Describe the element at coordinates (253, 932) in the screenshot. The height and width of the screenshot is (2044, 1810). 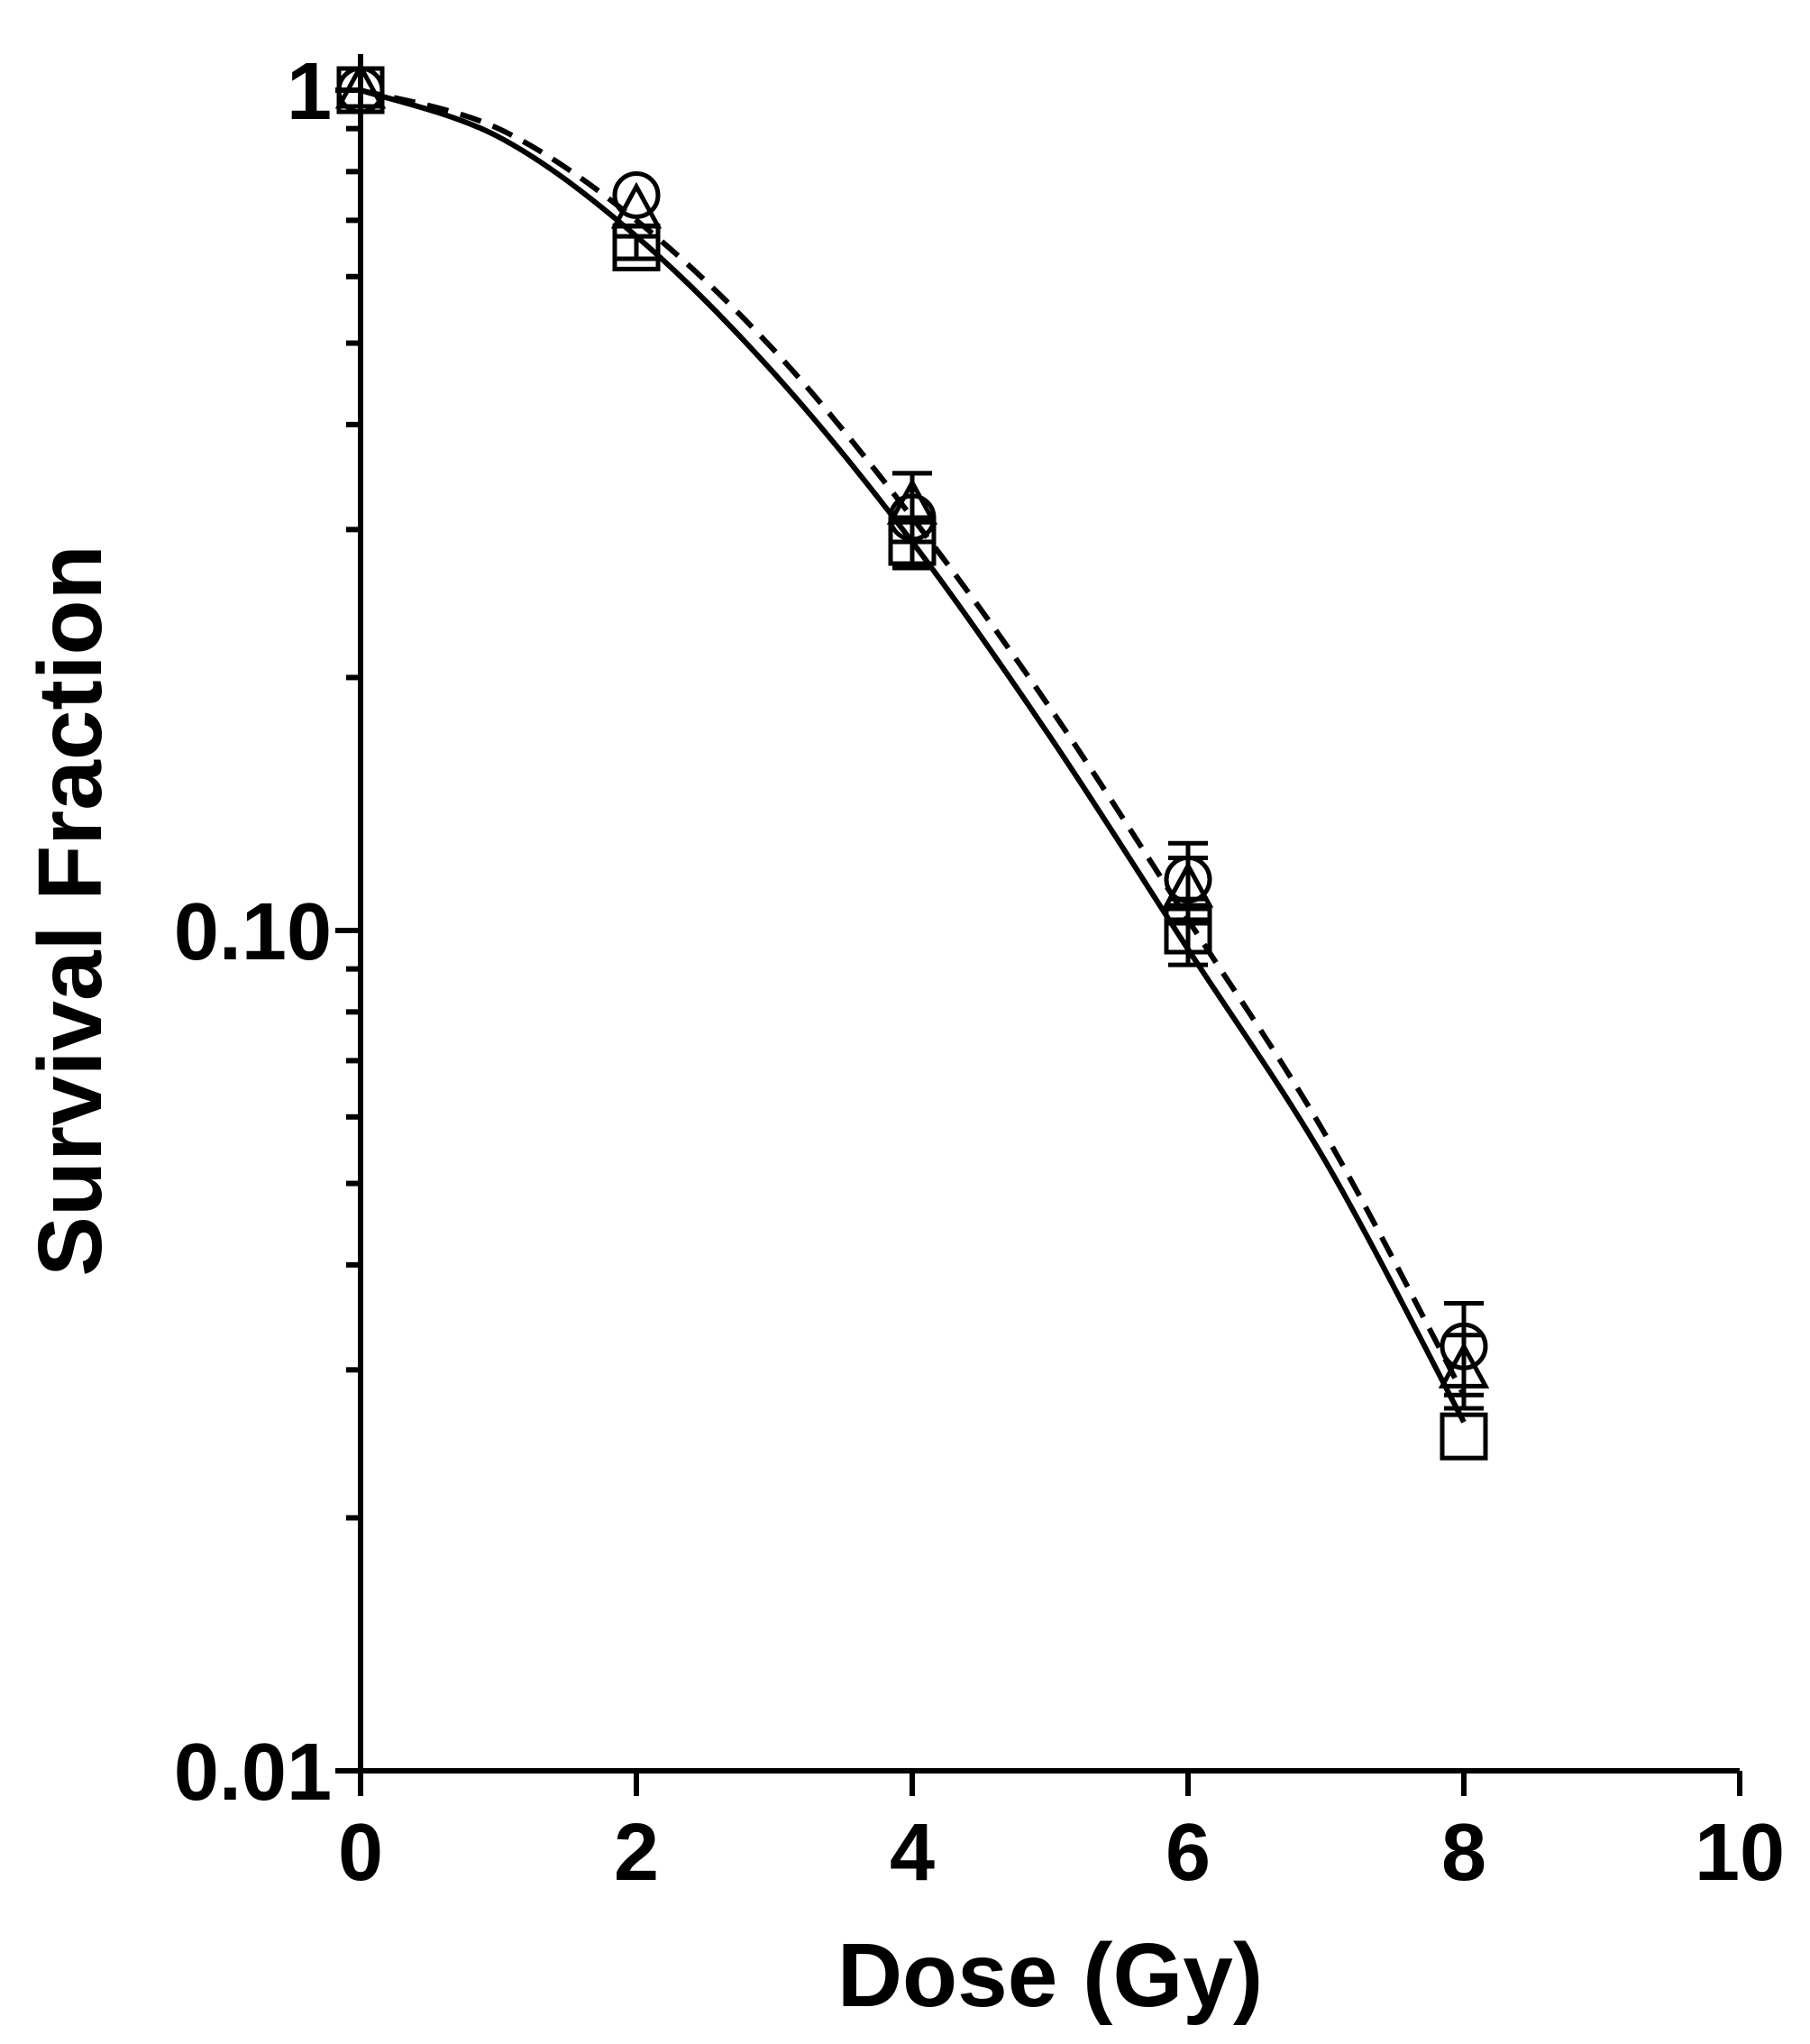
I see `y-tick-label: 0.10` at that location.